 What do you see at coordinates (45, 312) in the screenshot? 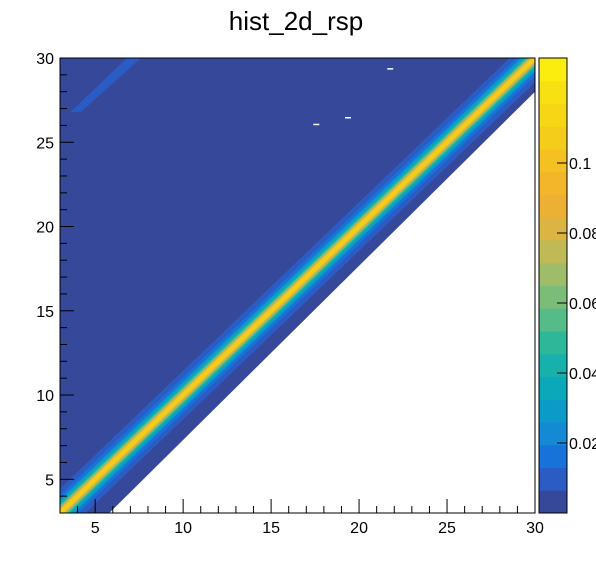
I see `y-tick-label: 15` at bounding box center [45, 312].